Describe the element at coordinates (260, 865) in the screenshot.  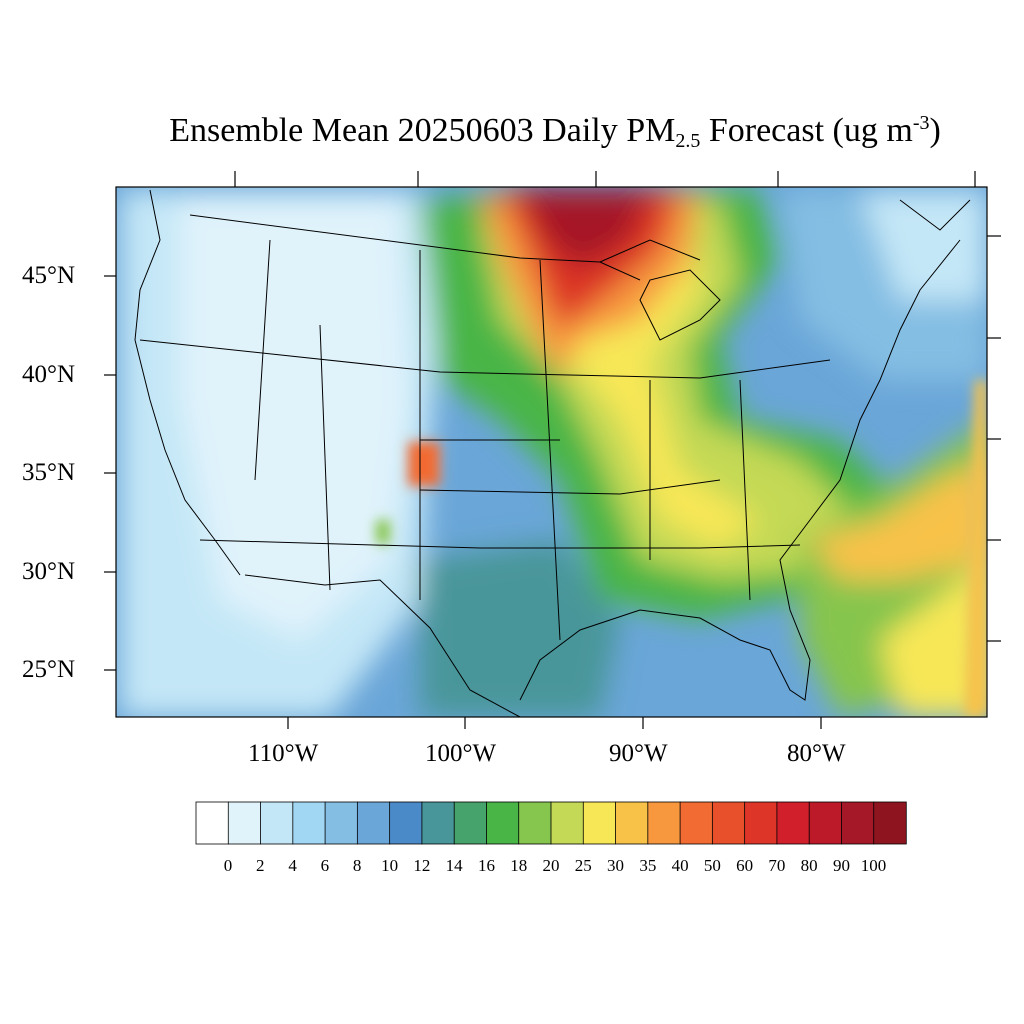
I see `colorbar-label-1: 2` at that location.